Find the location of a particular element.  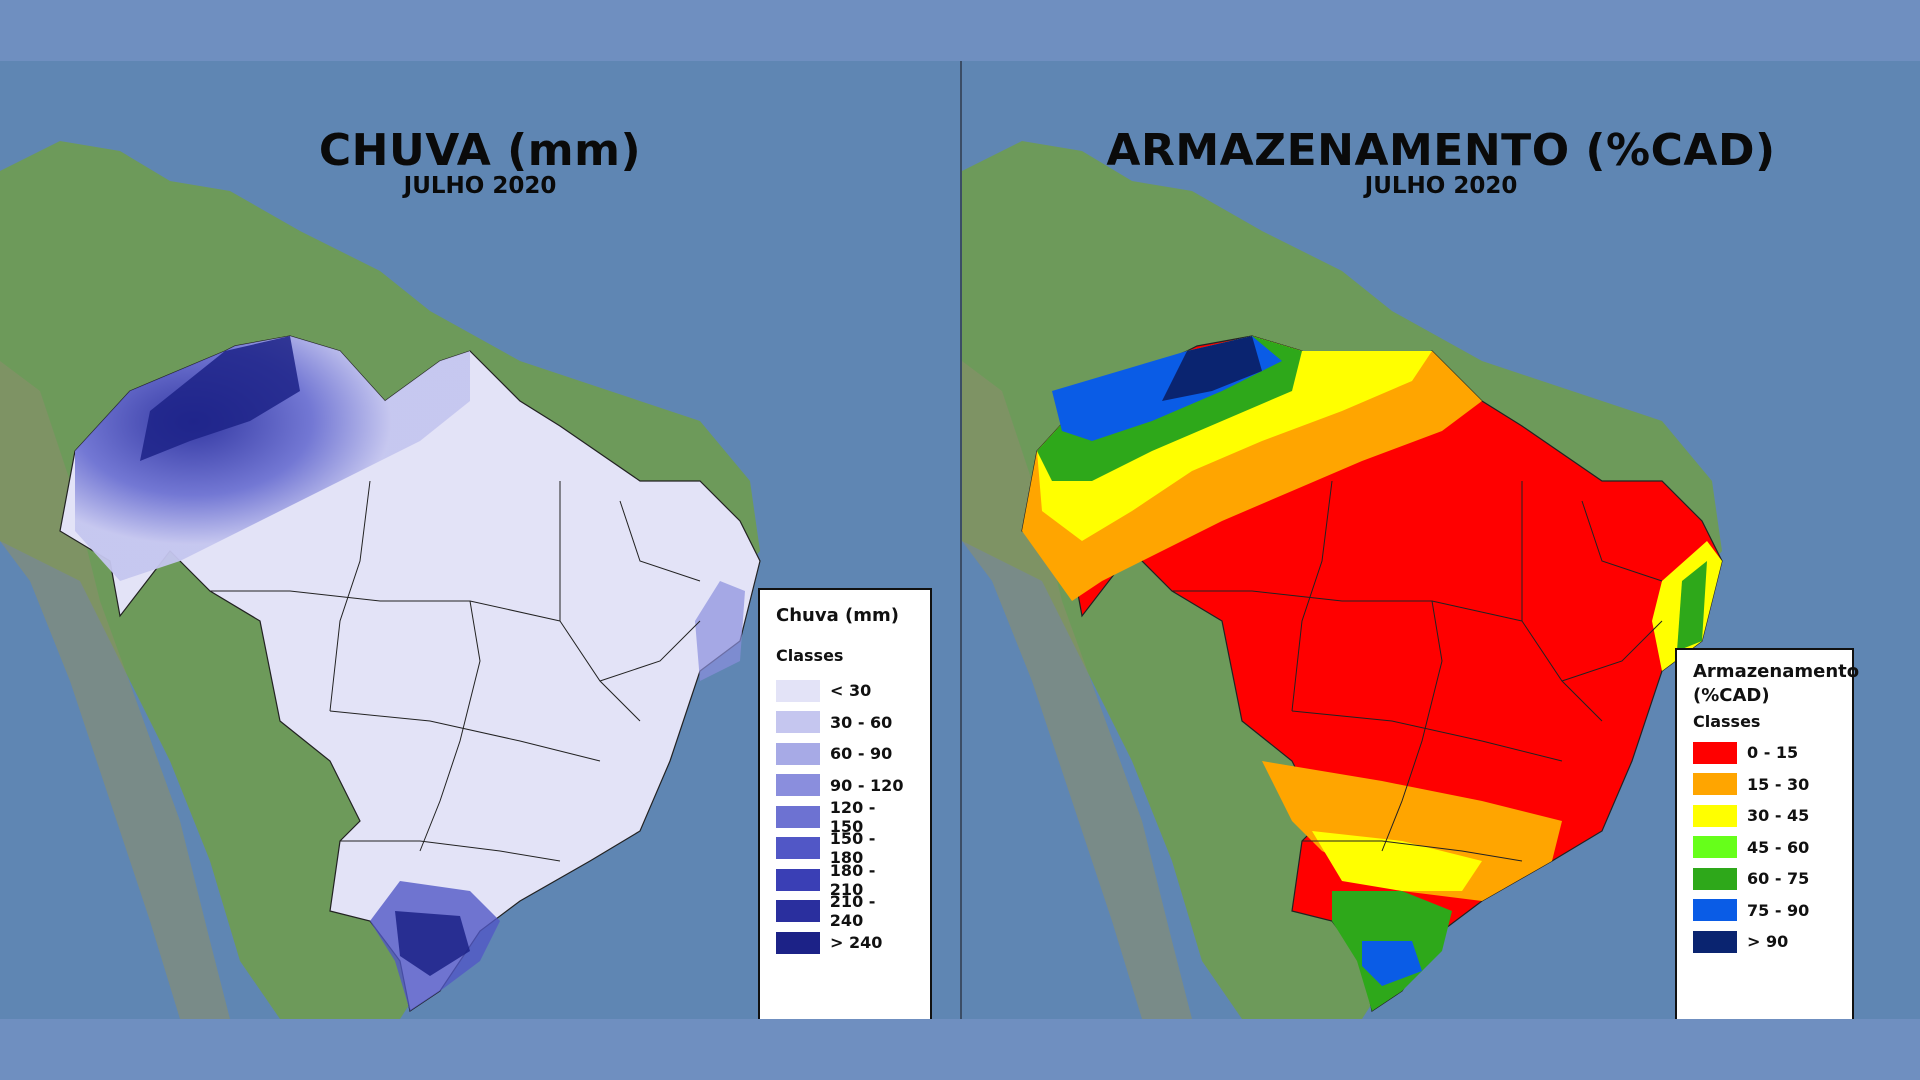

rainfall-south-core is located at coordinates (432, 943).